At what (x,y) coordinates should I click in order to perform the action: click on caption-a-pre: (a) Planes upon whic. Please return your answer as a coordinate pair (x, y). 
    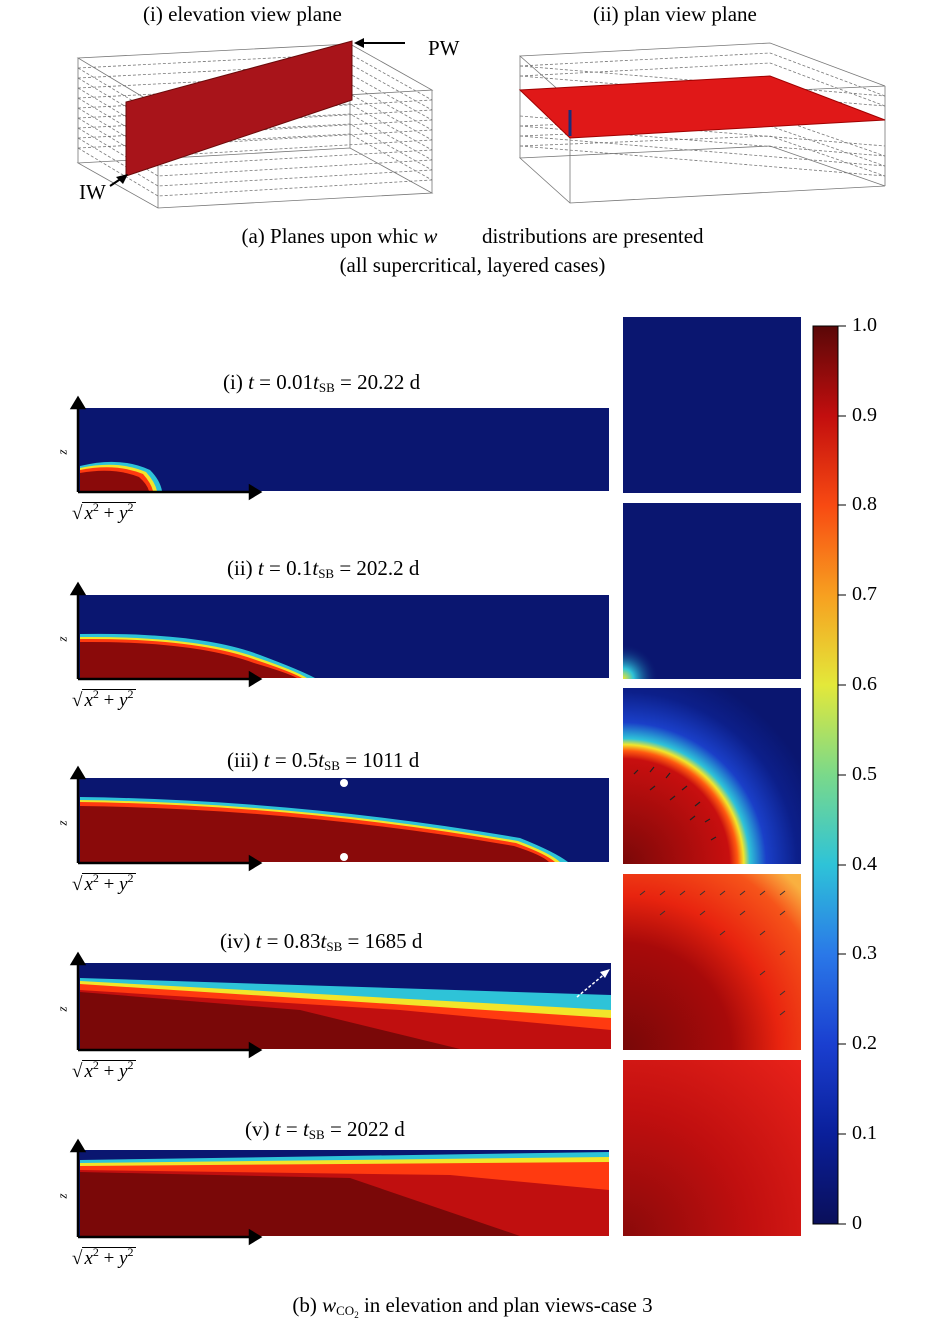
    Looking at the image, I should click on (330, 236).